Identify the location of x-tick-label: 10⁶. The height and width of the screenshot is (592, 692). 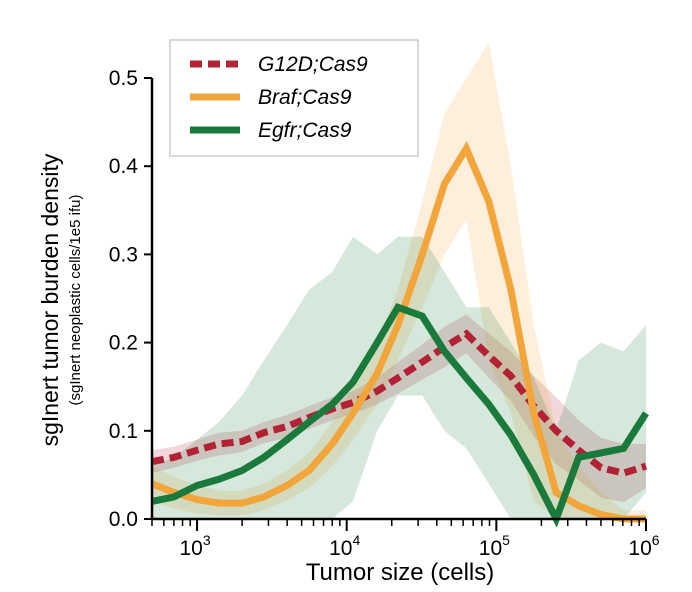
(643, 546).